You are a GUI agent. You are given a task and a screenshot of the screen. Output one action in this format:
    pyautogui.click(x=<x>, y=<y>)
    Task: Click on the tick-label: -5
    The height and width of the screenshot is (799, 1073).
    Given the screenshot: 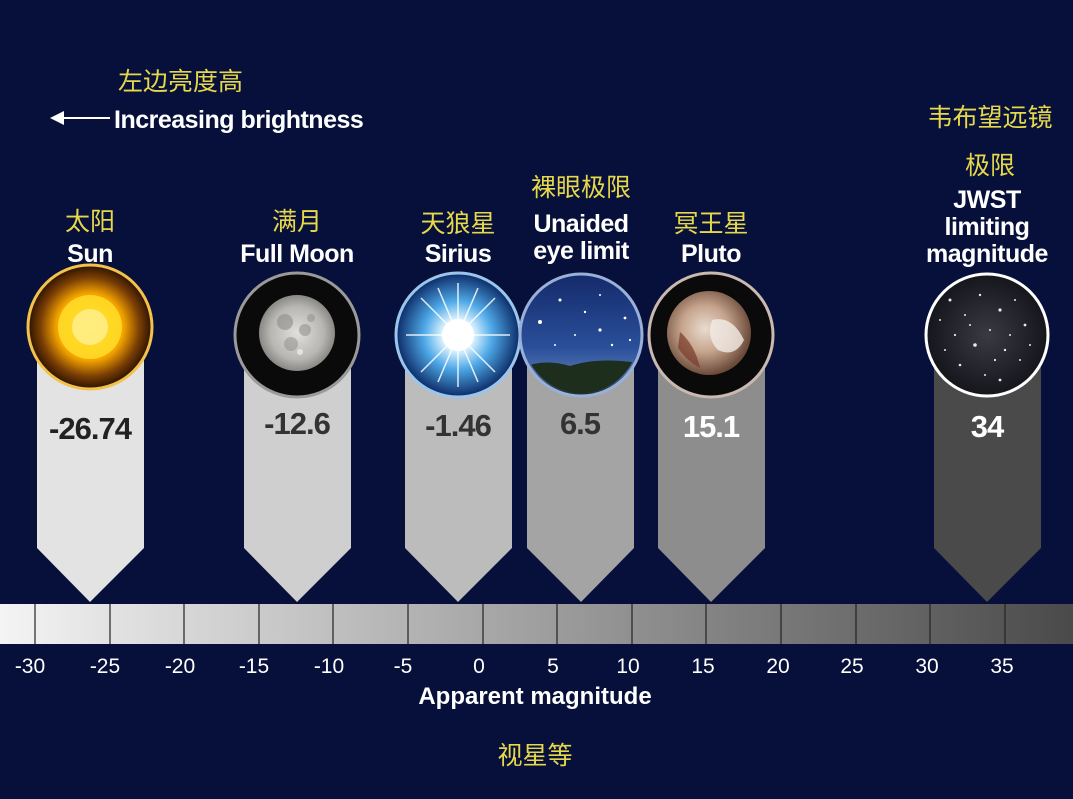 What is the action you would take?
    pyautogui.click(x=403, y=666)
    